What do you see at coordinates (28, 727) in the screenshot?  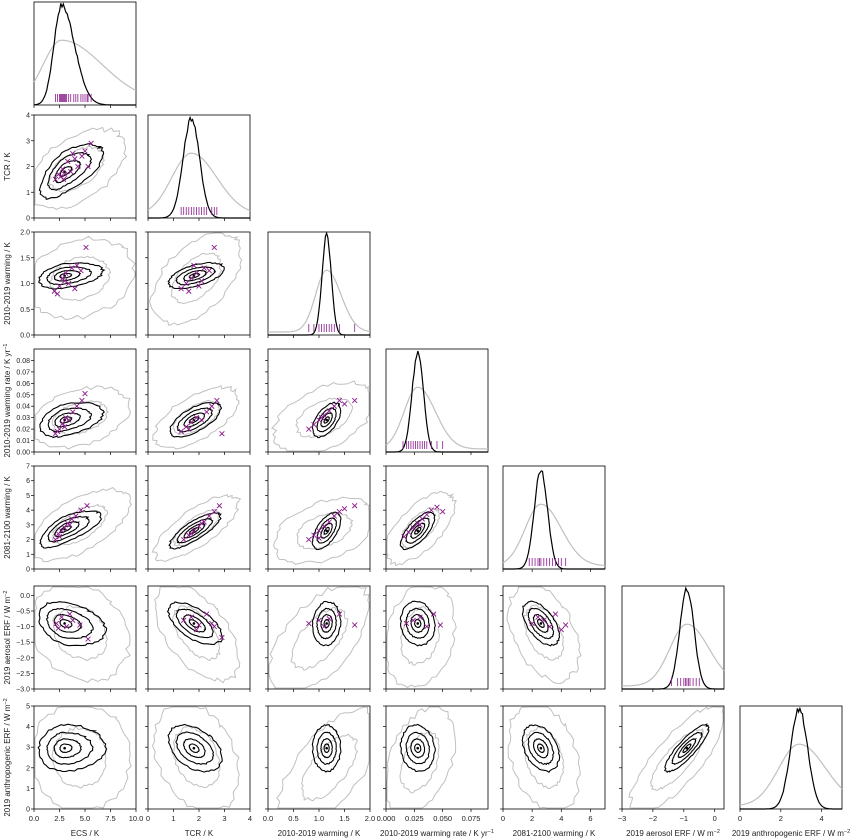 I see `y-tick-label: 4` at bounding box center [28, 727].